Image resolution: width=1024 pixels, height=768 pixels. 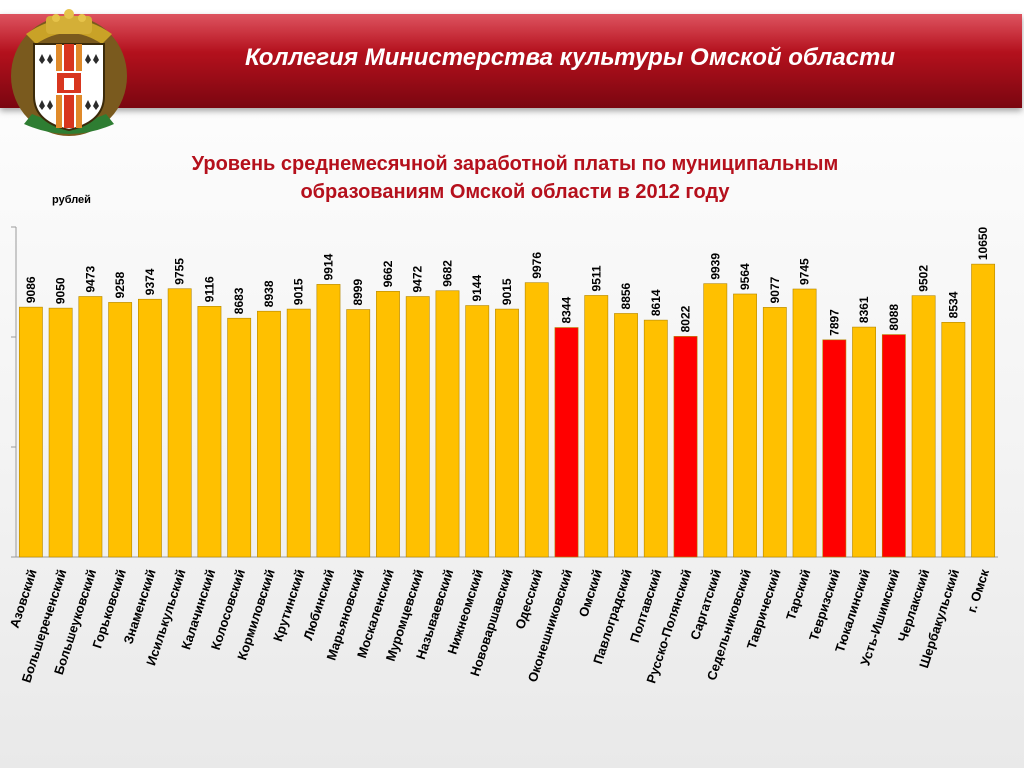 I want to click on bar-value-label: 8088, so click(x=894, y=317).